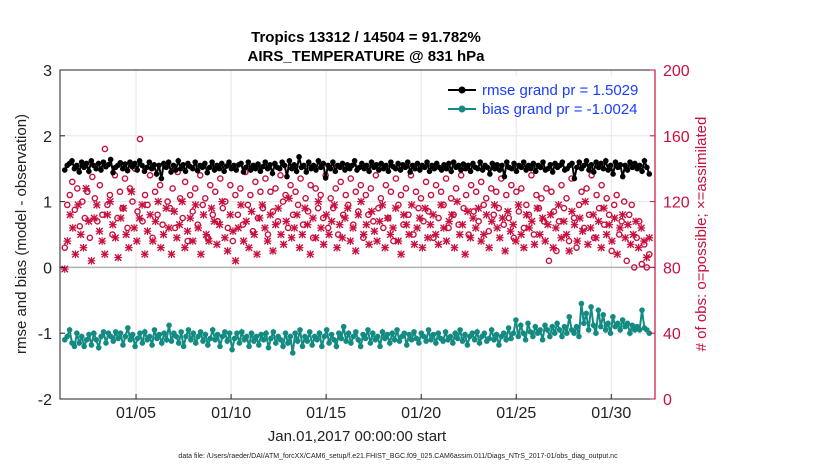 The image size is (830, 470). What do you see at coordinates (670, 236) in the screenshot?
I see `right-axis-ticks: 0 40 80 120 160 200` at bounding box center [670, 236].